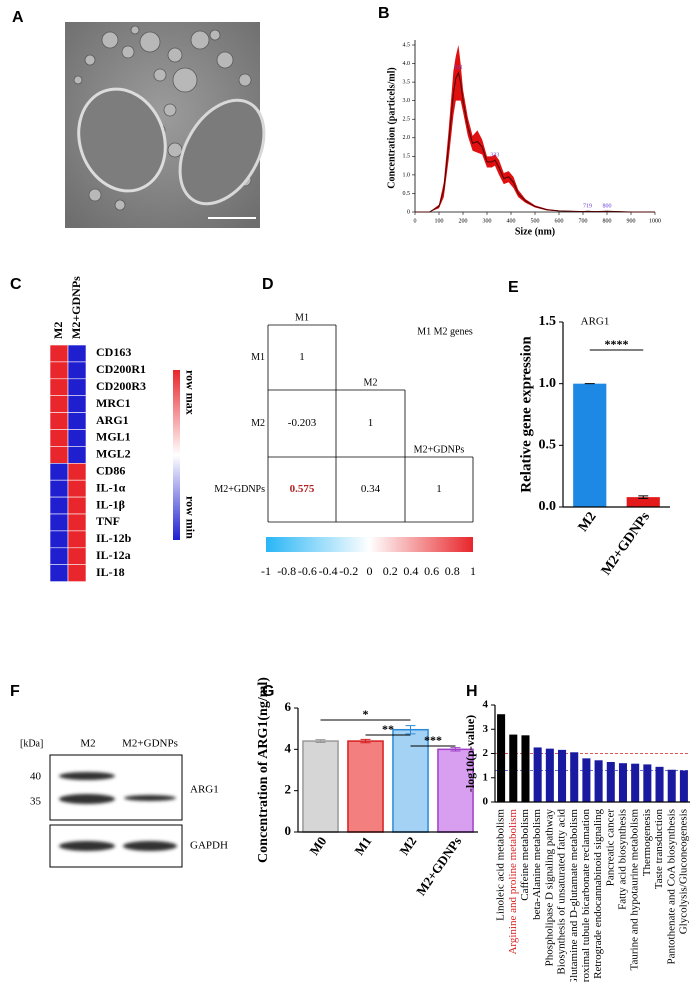 Image resolution: width=700 pixels, height=982 pixels. What do you see at coordinates (36, 802) in the screenshot?
I see `blot-marker: 35` at bounding box center [36, 802].